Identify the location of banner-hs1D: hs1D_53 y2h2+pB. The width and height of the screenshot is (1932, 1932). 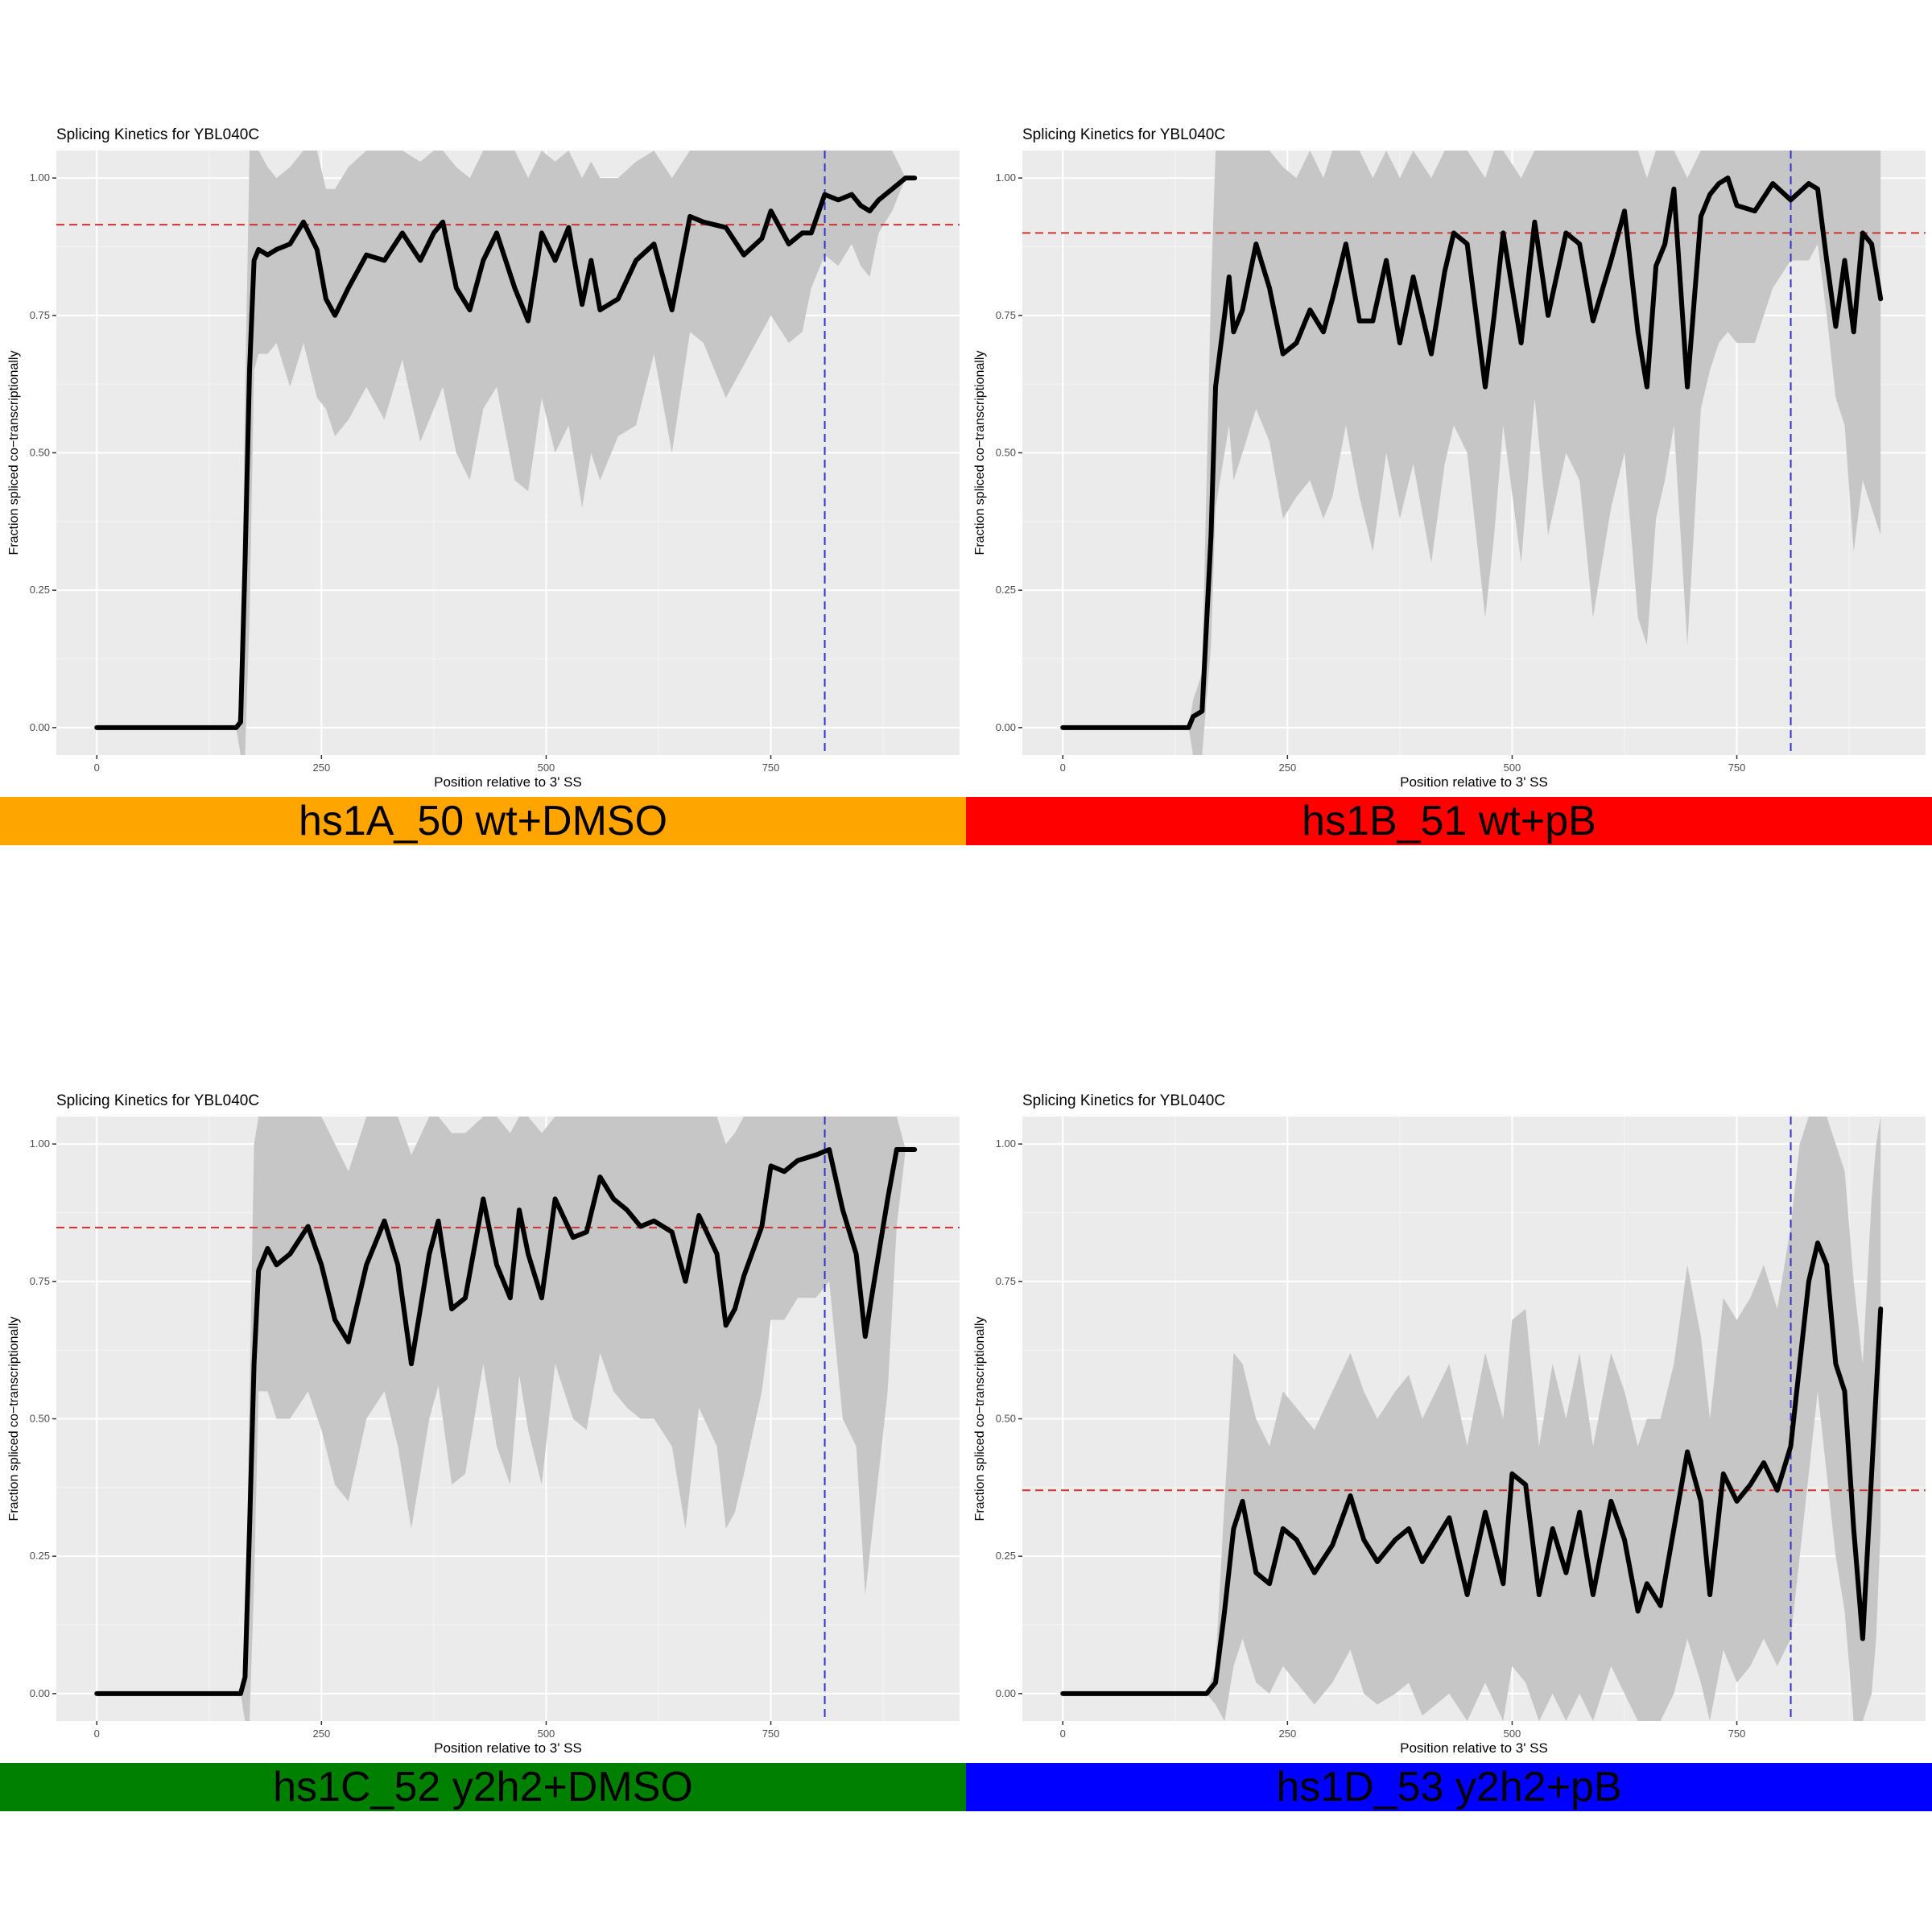
(1449, 1787).